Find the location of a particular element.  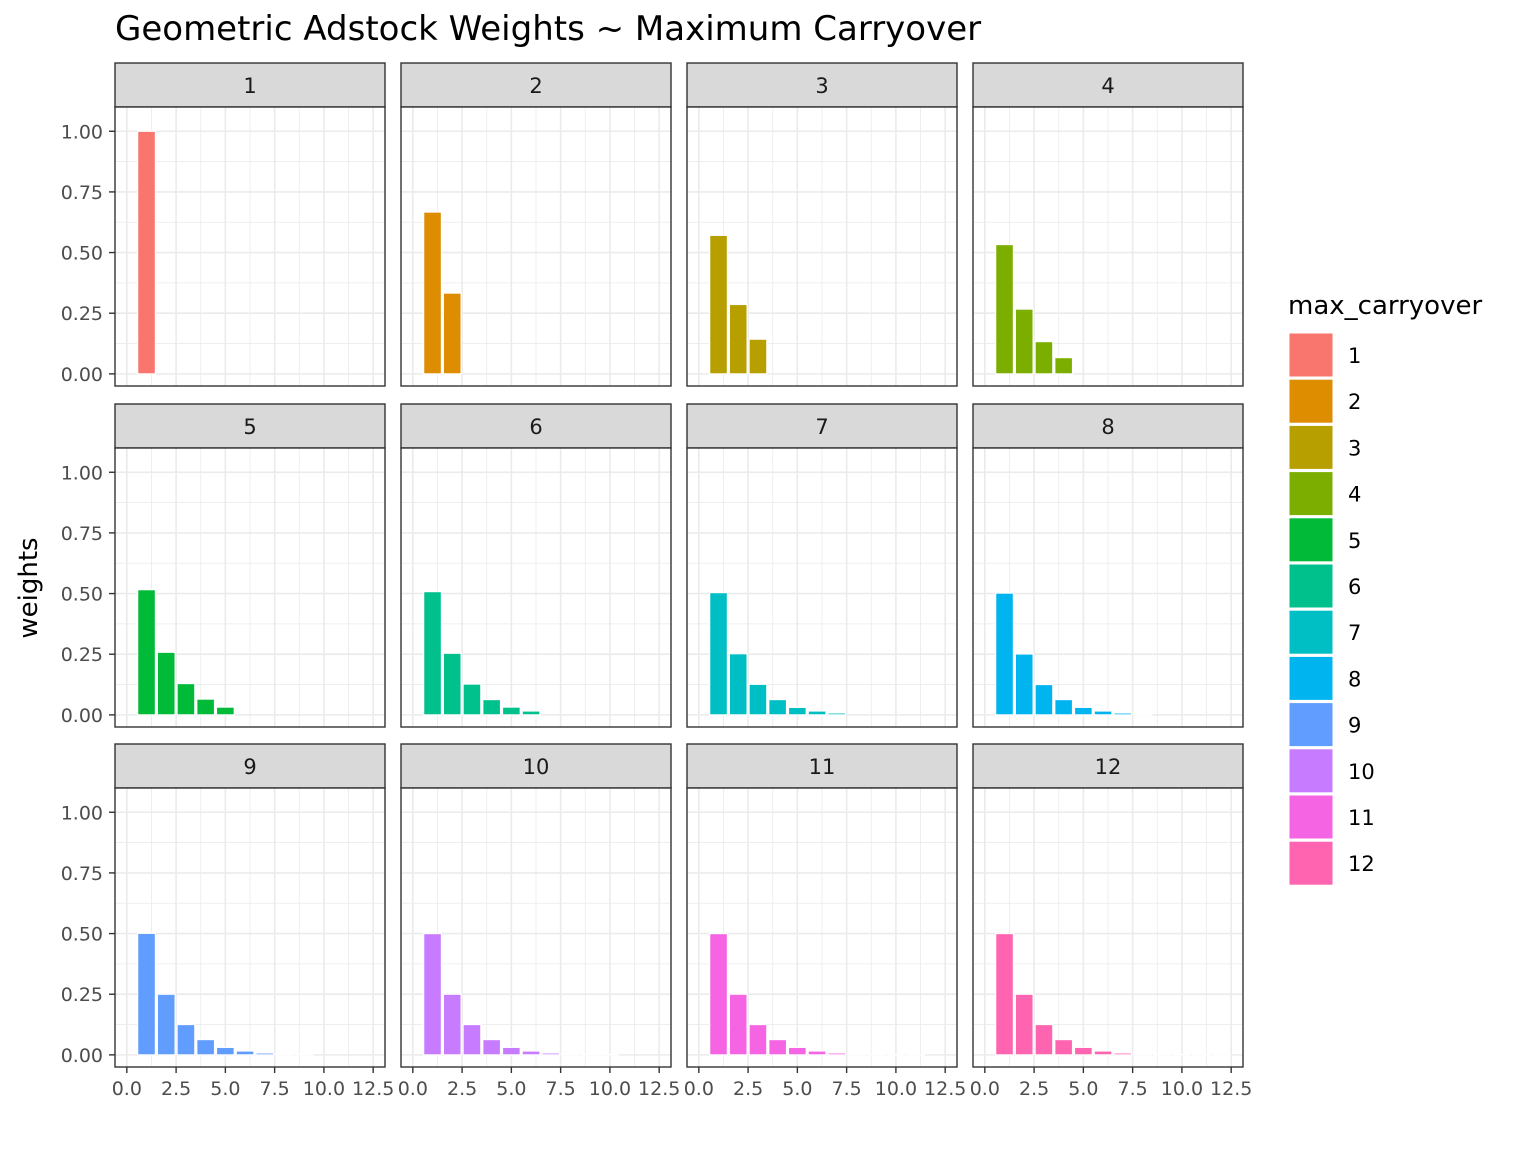

facet-panel-4: 4 is located at coordinates (1108, 224).